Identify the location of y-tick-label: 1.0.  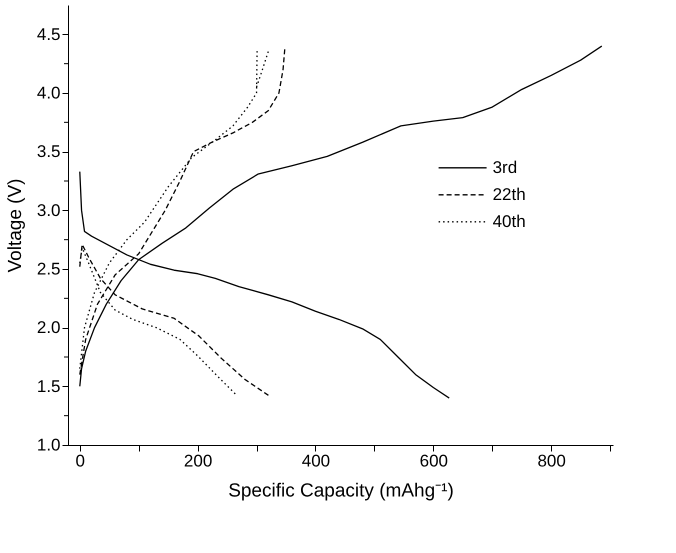
(48, 445).